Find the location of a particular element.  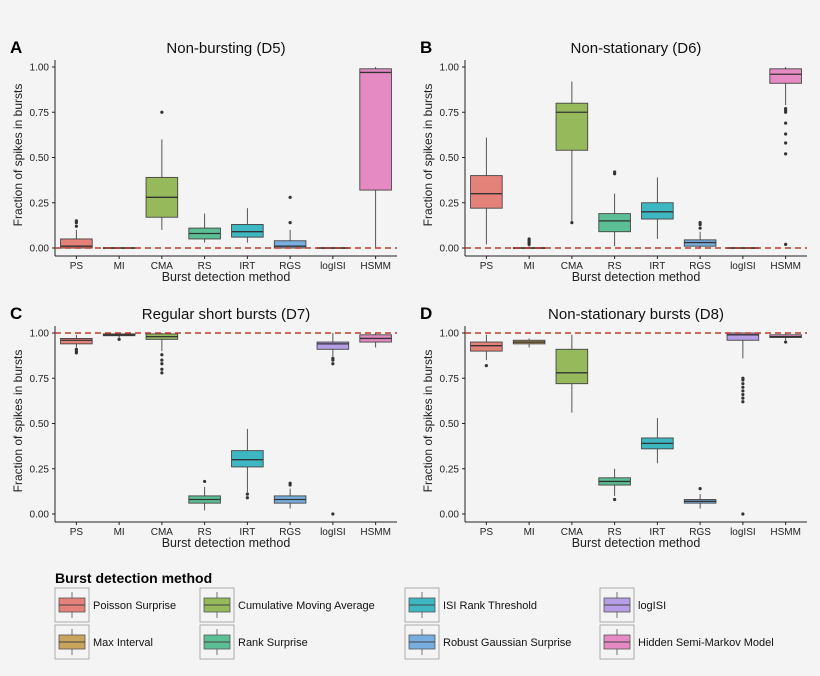

y-tick-label: 0.25 is located at coordinates (450, 469).